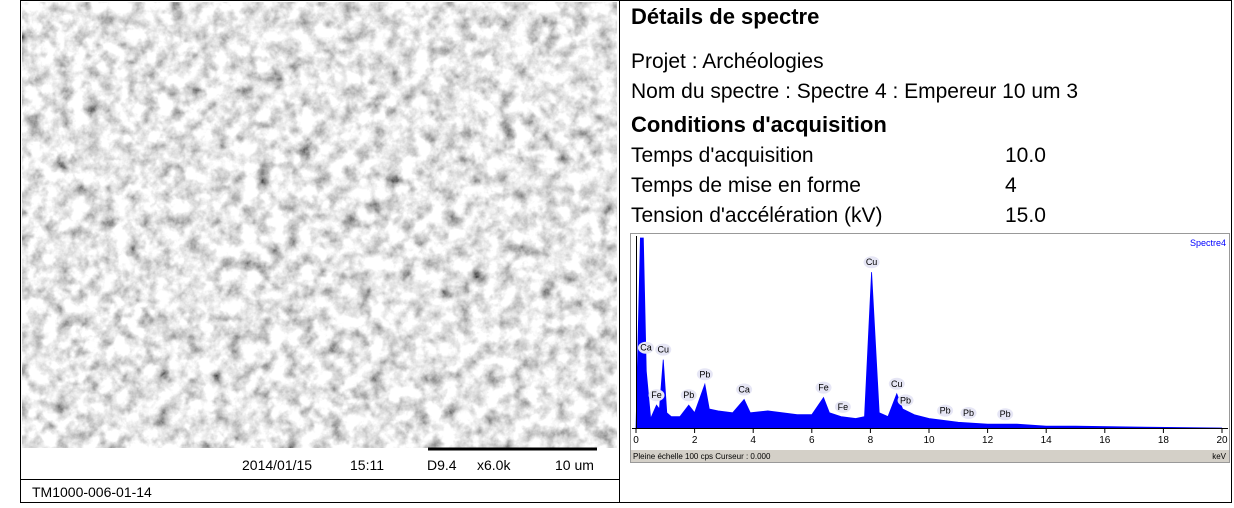 The width and height of the screenshot is (1234, 508). Describe the element at coordinates (367, 465) in the screenshot. I see `image-time: 15:11` at that location.